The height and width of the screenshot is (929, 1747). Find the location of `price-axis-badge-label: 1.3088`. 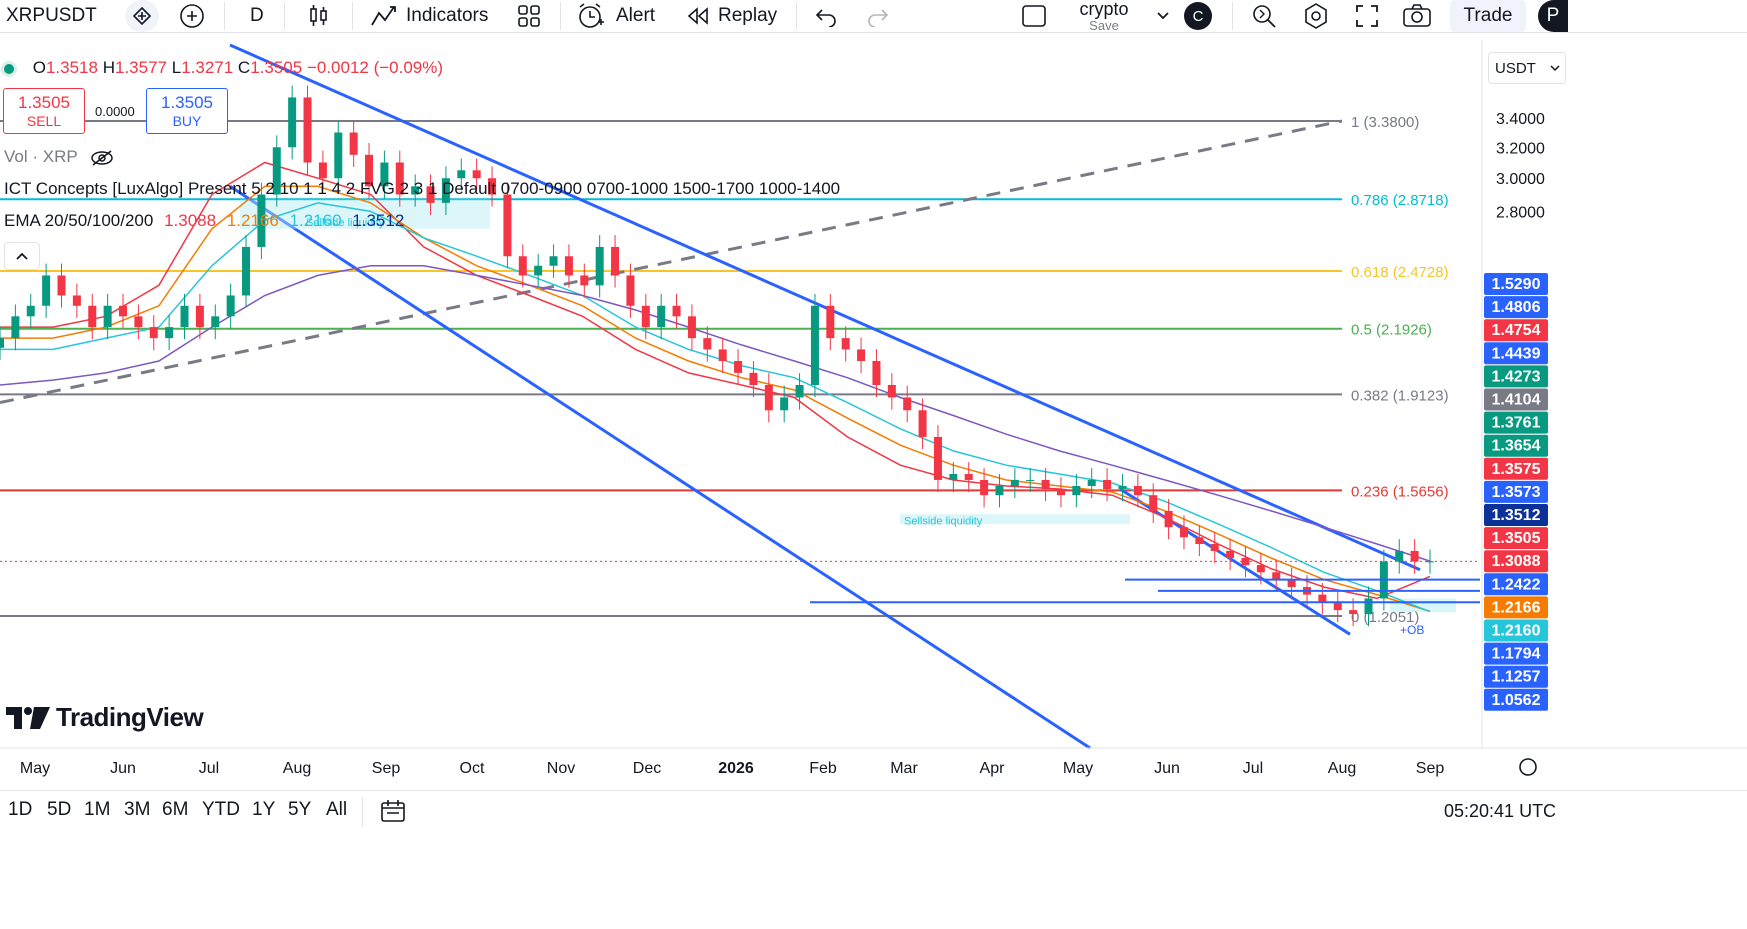

price-axis-badge-label: 1.3088 is located at coordinates (1516, 561).